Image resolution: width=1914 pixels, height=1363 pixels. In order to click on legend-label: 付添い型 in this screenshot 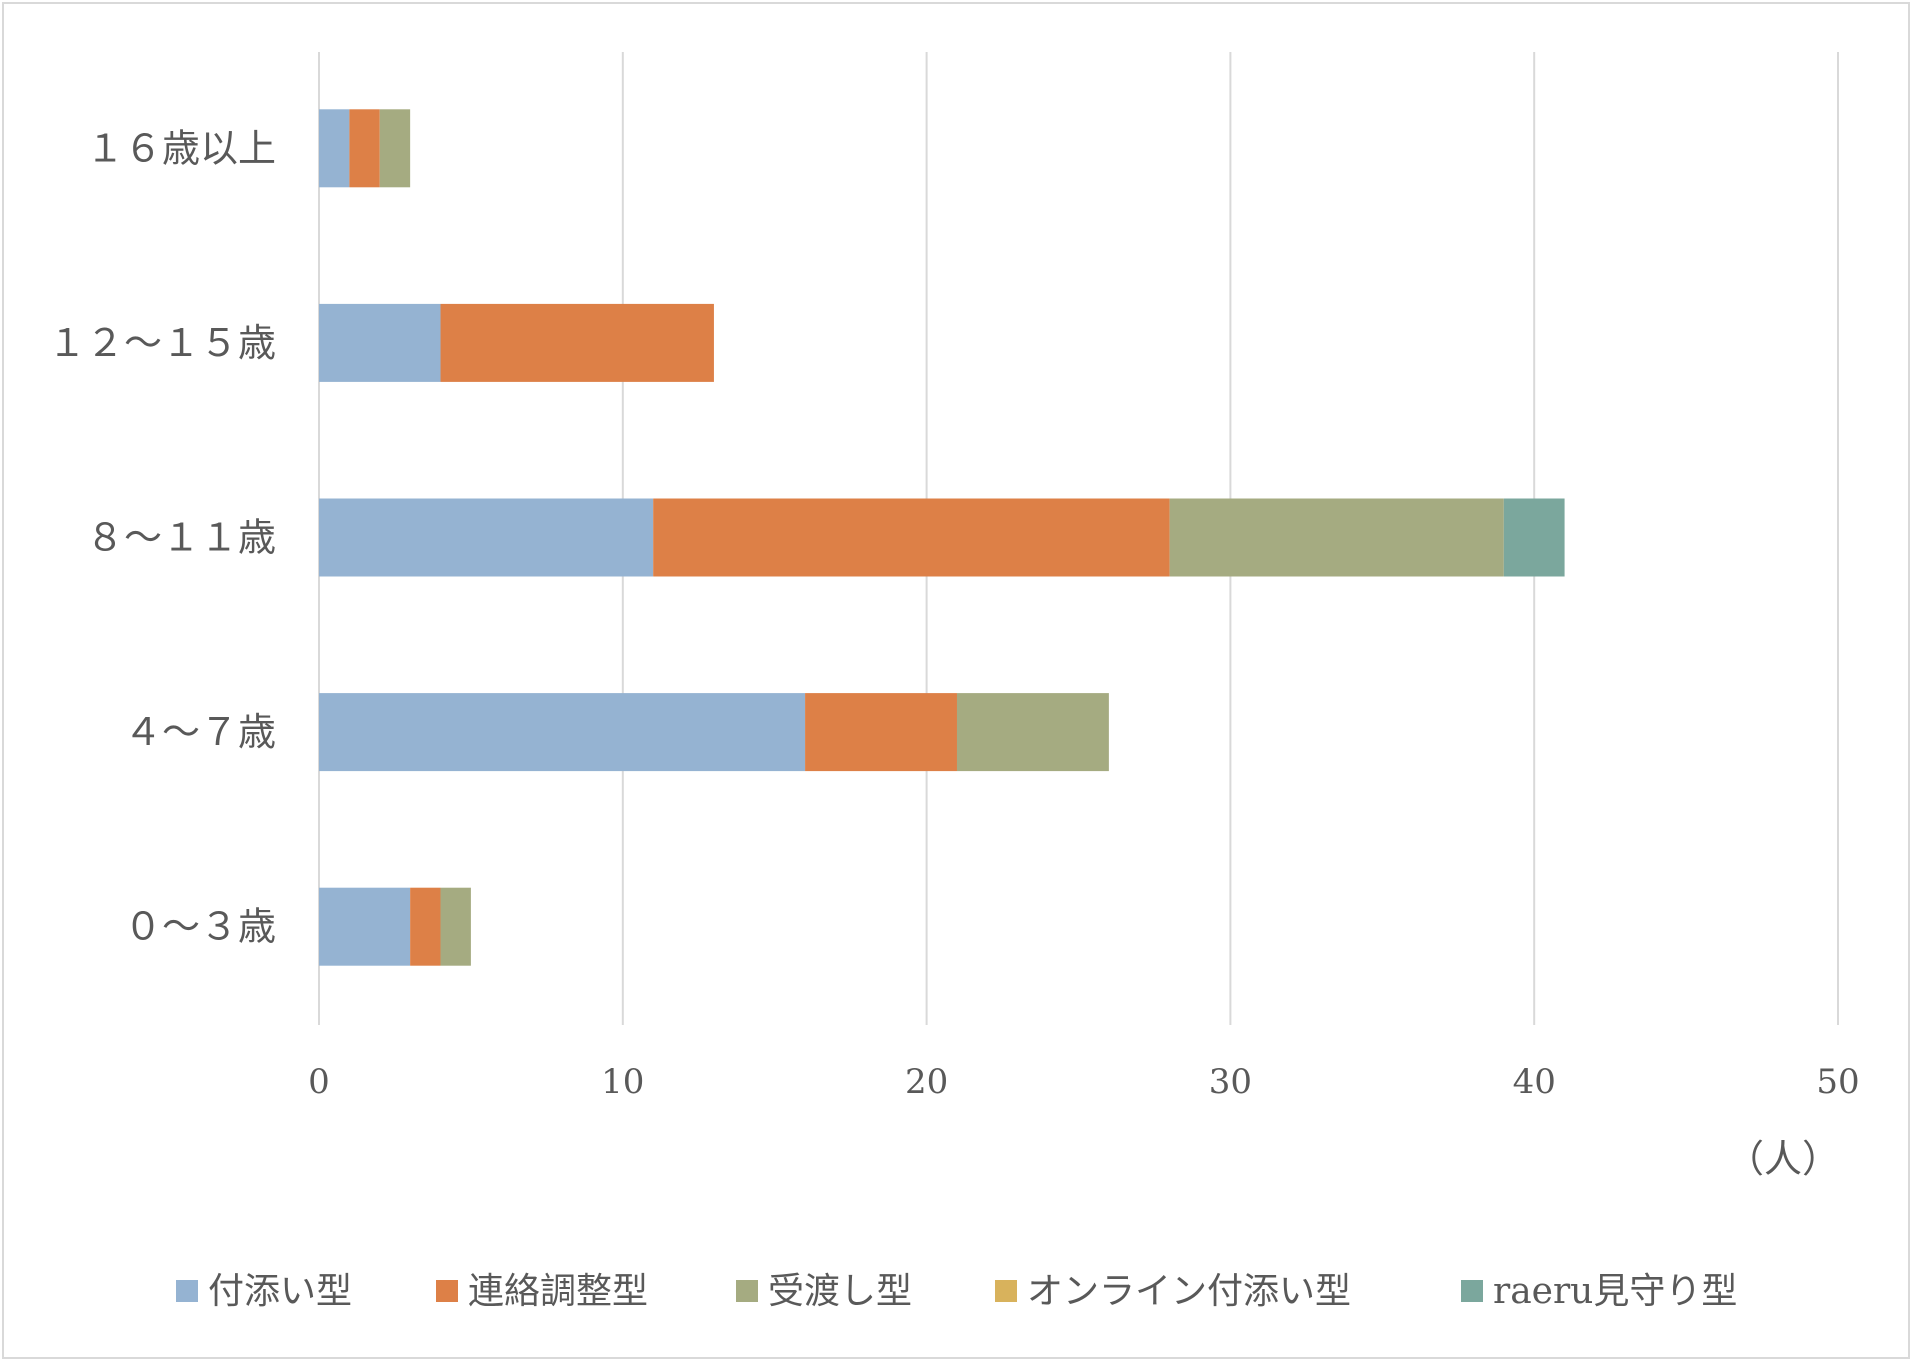, I will do `click(280, 1291)`.